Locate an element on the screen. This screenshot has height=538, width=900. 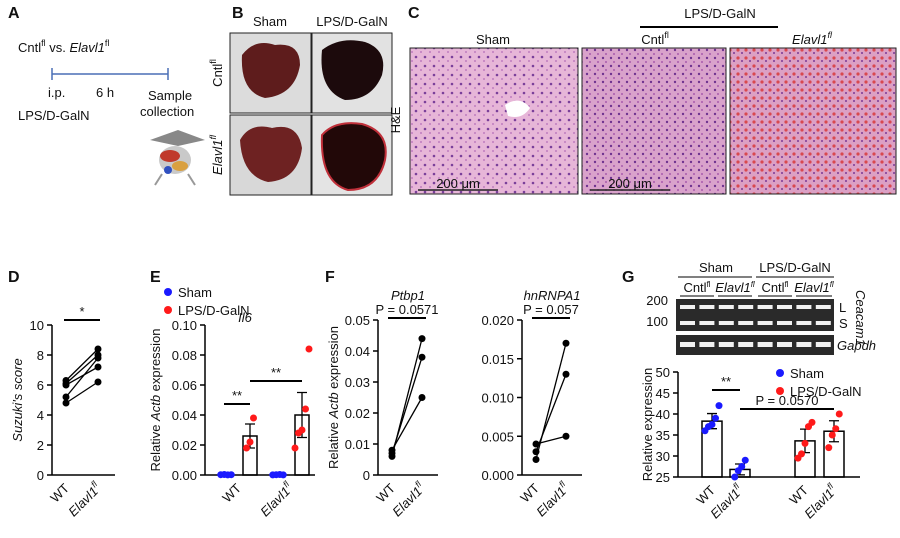
y-tick-label: 0.10 is located at coordinates (184, 325).